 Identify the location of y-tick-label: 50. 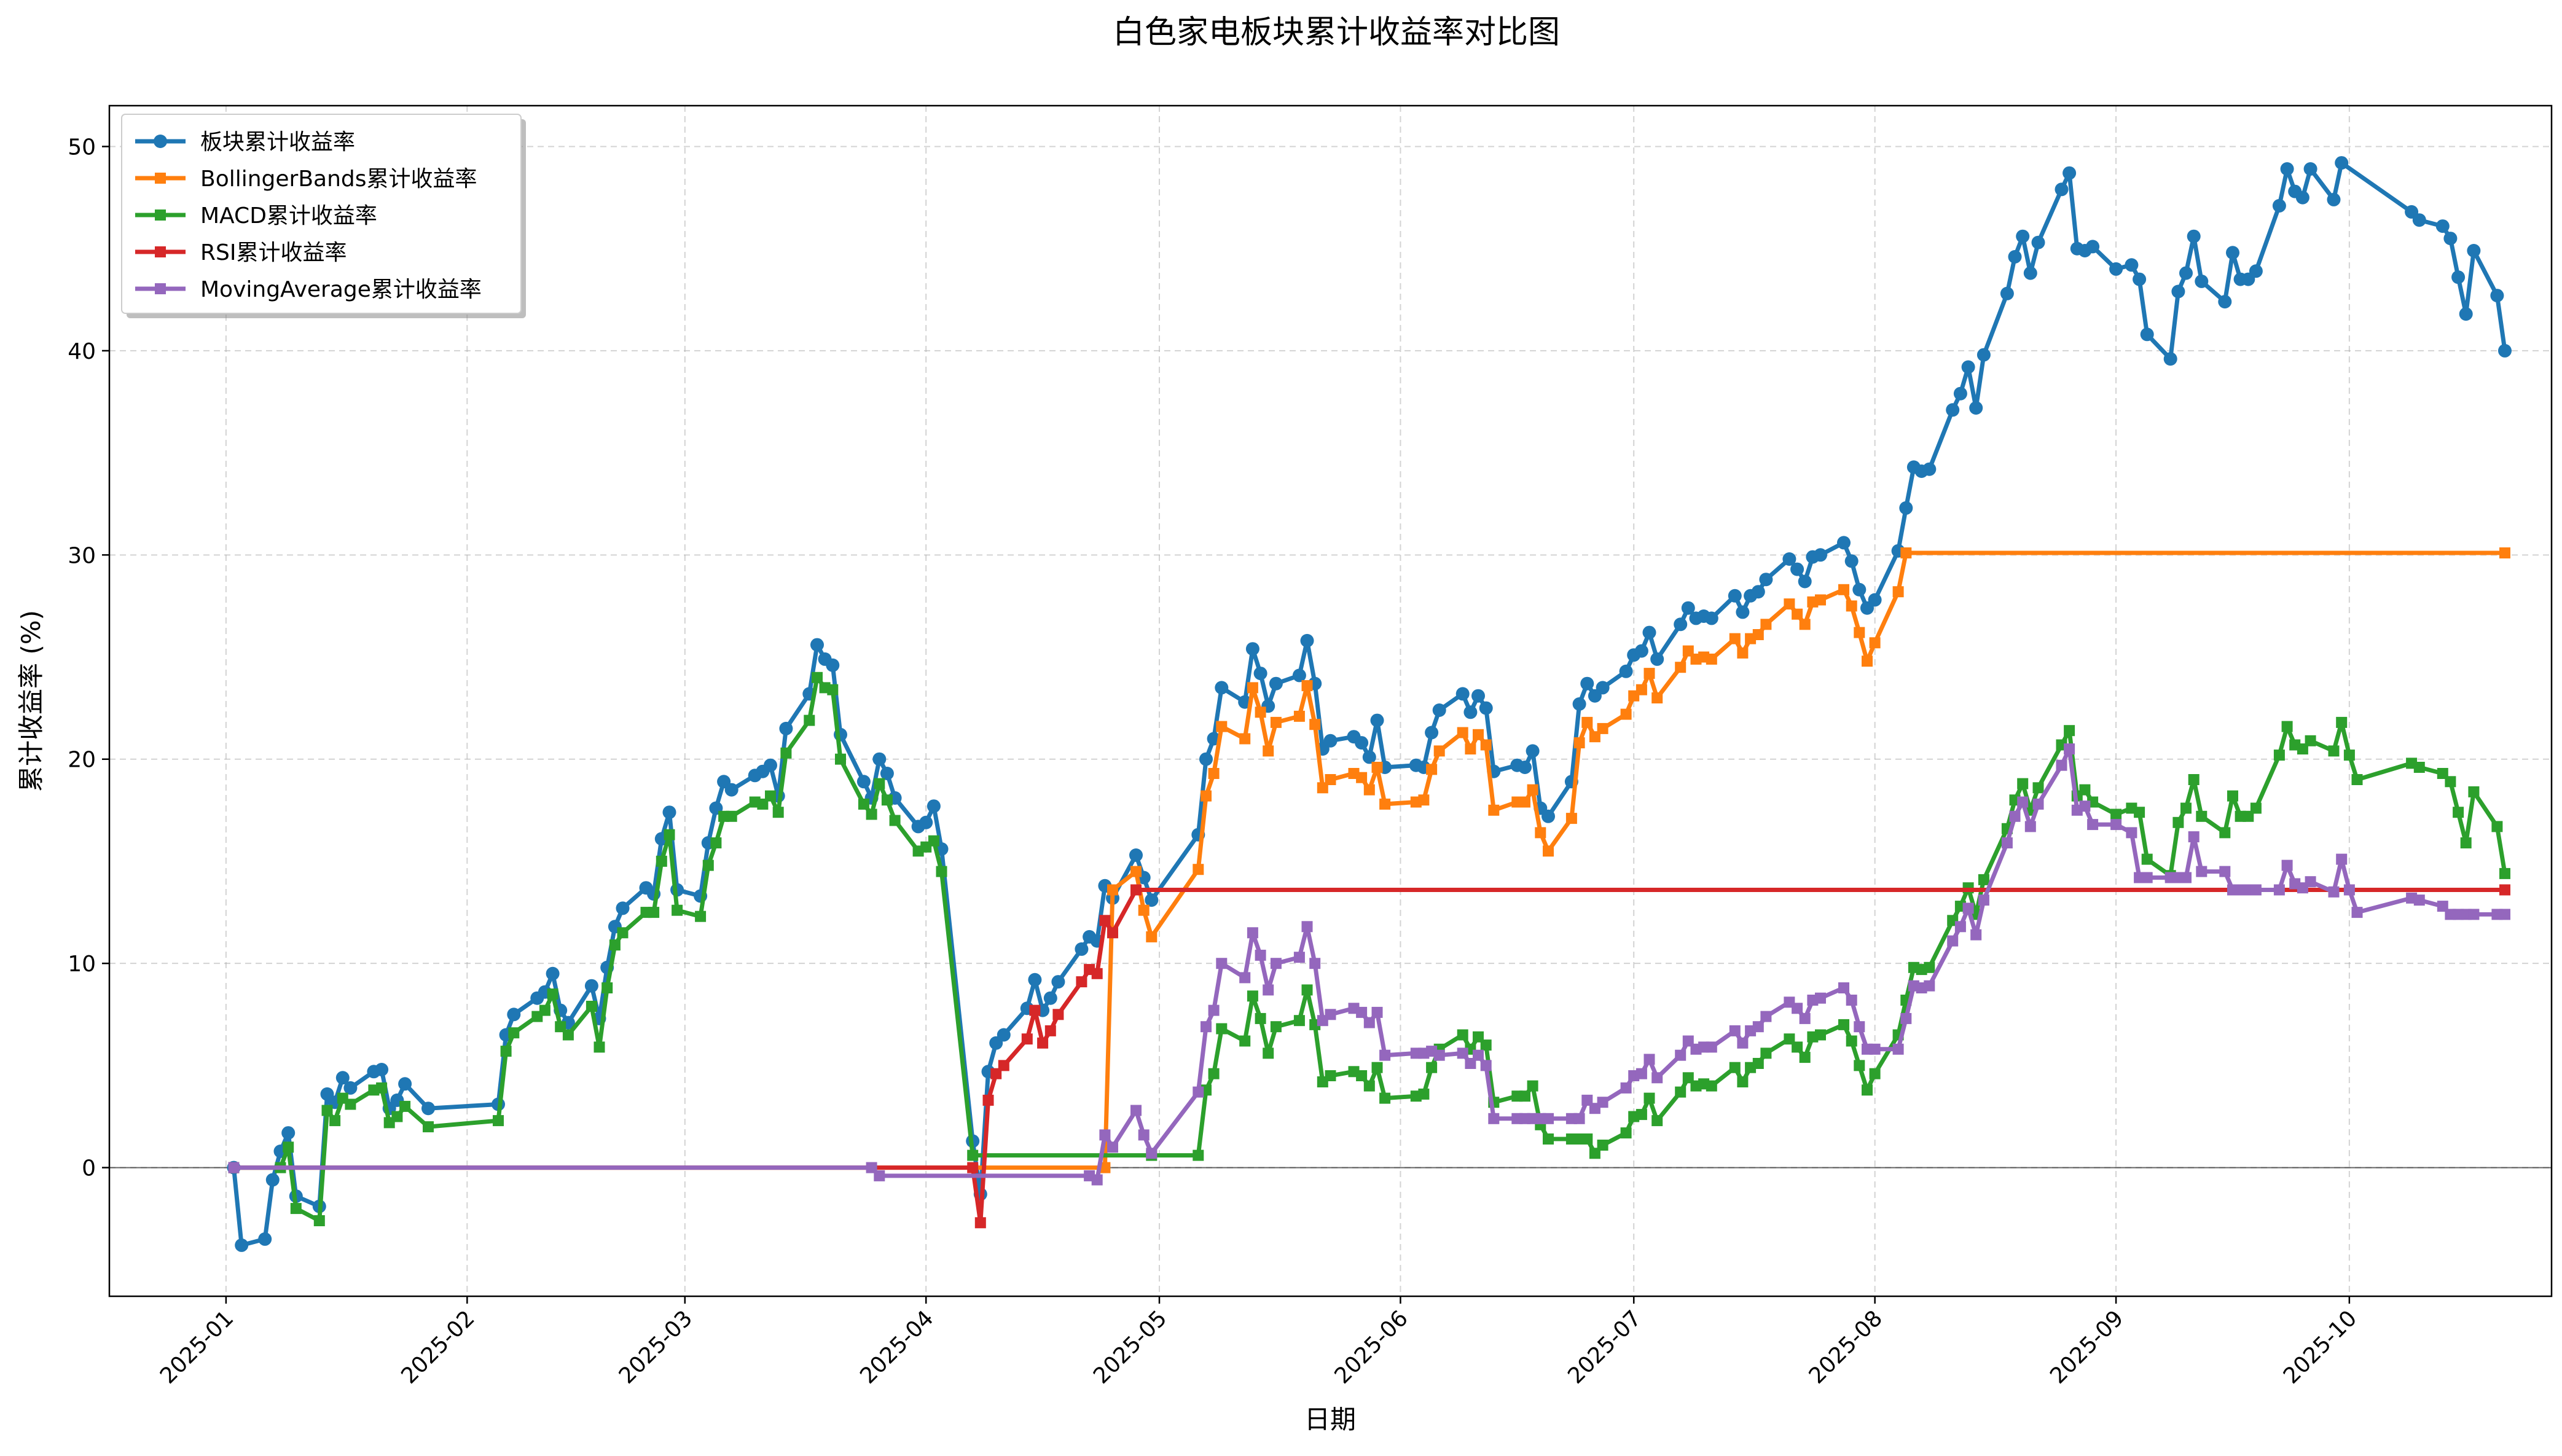
(82, 147).